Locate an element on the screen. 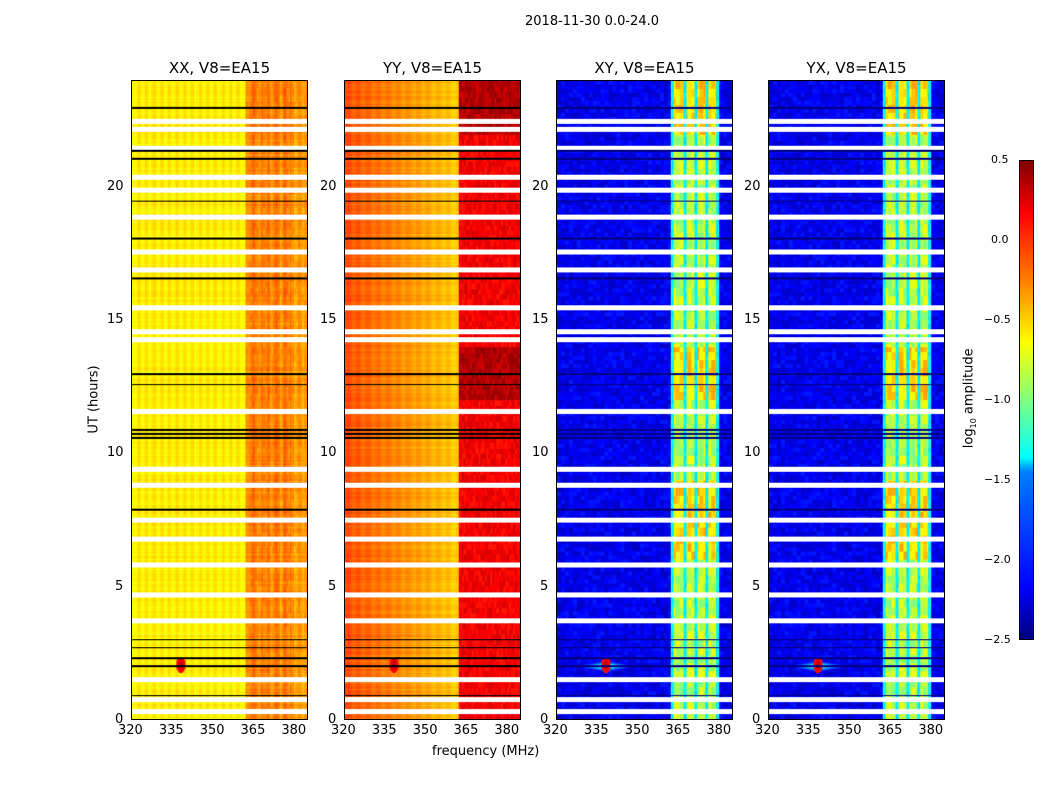  panel-title: YY, V8=EA15 is located at coordinates (432, 68).